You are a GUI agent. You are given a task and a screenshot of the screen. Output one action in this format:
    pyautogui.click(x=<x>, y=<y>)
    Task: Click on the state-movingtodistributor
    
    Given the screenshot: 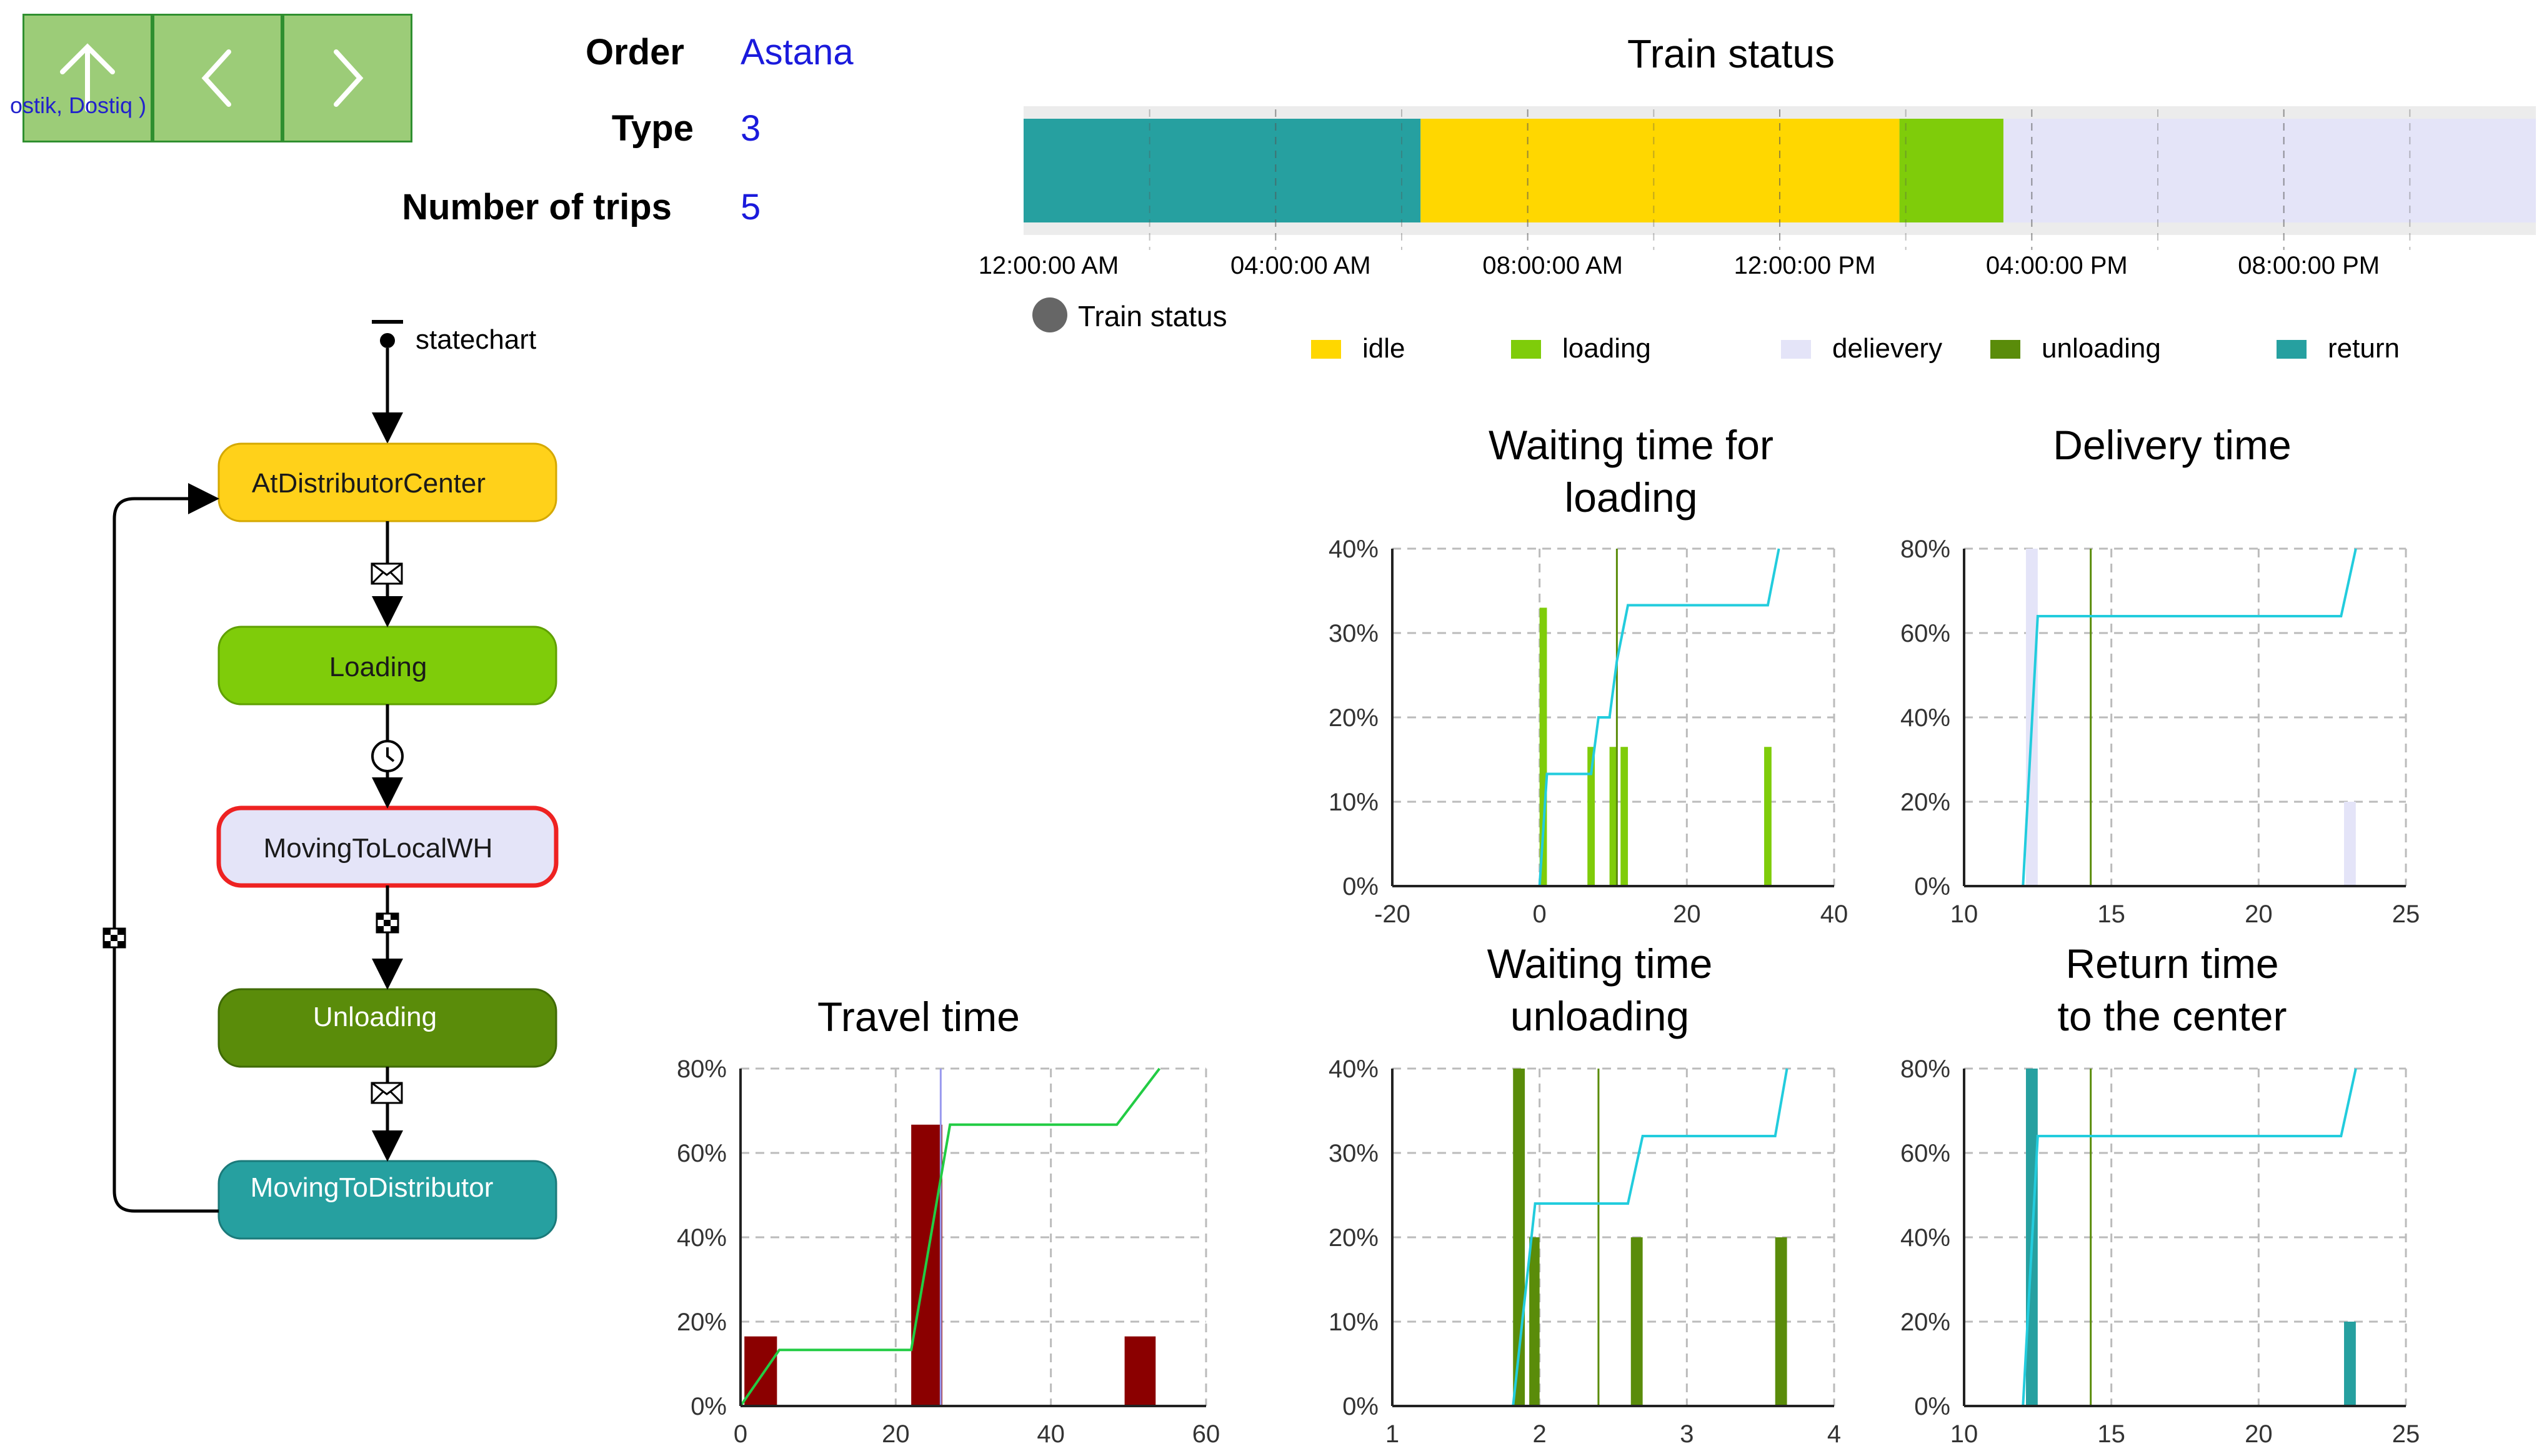 What is the action you would take?
    pyautogui.click(x=387, y=1200)
    